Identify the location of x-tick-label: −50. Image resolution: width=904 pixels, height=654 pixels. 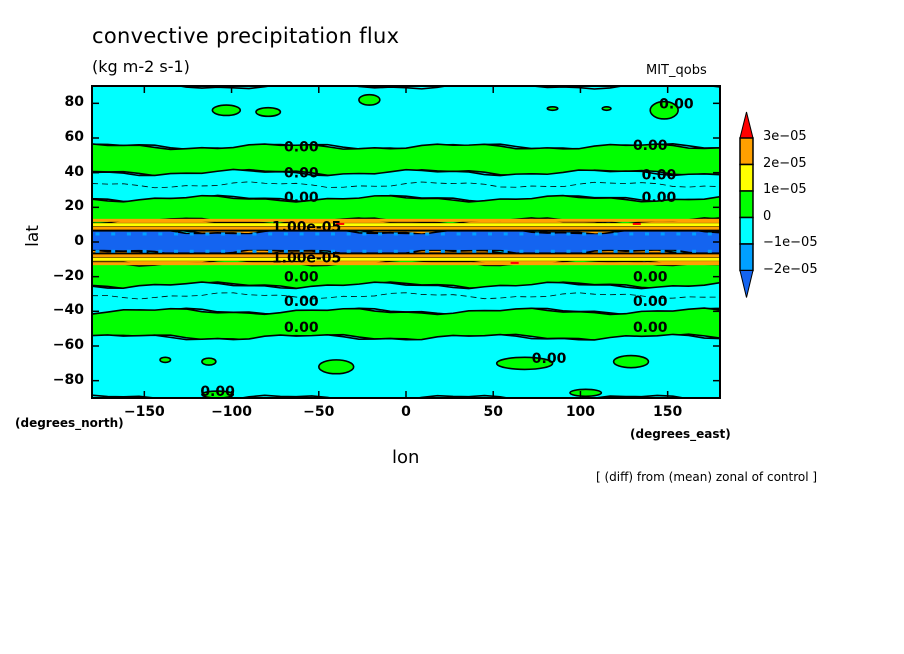
(319, 412).